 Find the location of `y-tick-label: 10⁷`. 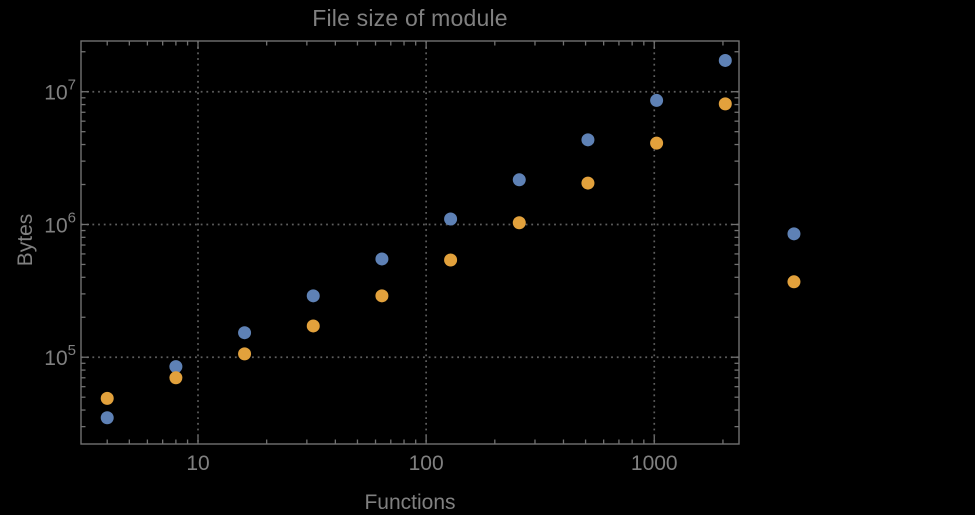

y-tick-label: 10⁷ is located at coordinates (60, 91).